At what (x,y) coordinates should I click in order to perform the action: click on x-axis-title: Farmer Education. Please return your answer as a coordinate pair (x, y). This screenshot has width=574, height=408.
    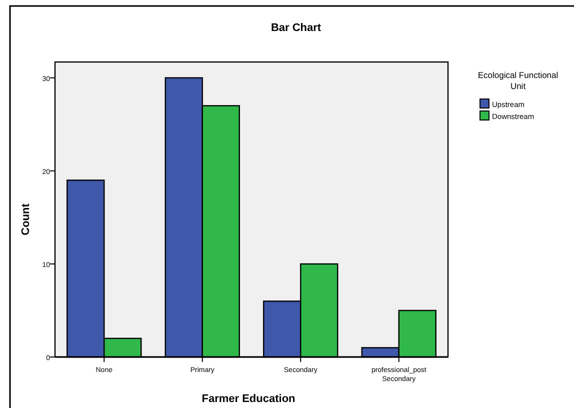
    Looking at the image, I should click on (249, 399).